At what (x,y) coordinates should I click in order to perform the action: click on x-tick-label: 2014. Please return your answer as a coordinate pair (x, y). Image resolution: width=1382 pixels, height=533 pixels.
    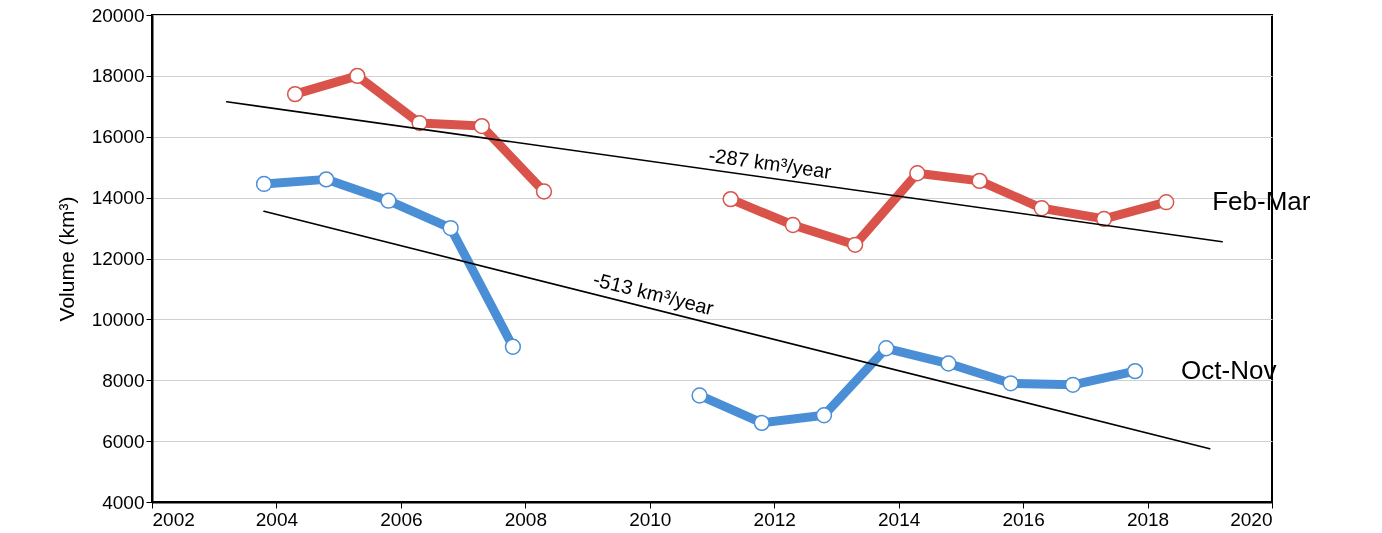
    Looking at the image, I should click on (899, 519).